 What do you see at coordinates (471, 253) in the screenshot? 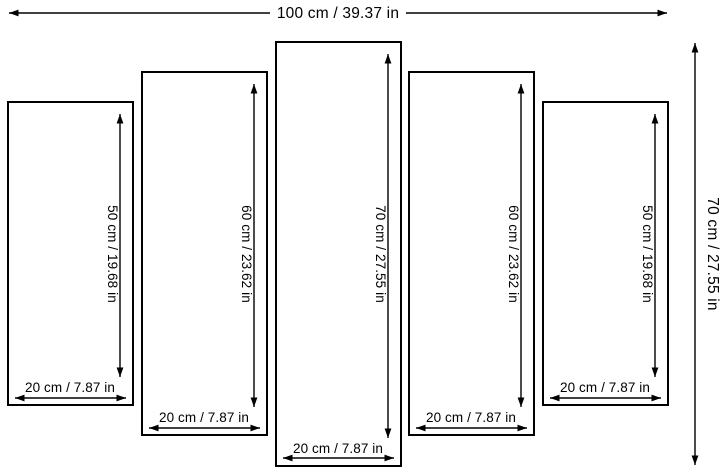
I see `panel-4-rect` at bounding box center [471, 253].